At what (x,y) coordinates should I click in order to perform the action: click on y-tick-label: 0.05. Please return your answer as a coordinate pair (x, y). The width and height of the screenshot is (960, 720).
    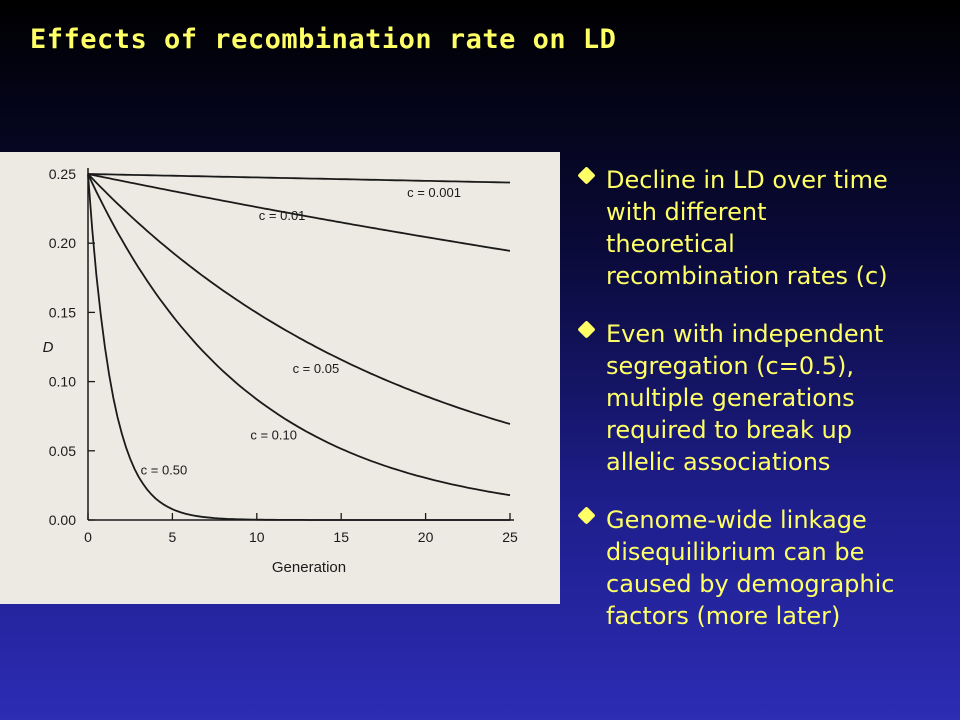
    Looking at the image, I should click on (62, 451).